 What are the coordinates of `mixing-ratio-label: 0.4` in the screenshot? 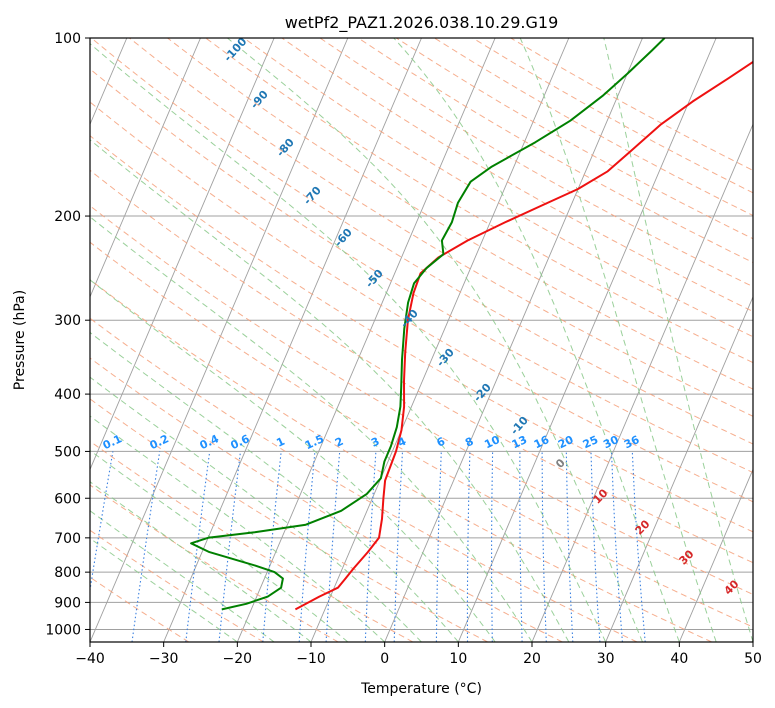 It's located at (209, 442).